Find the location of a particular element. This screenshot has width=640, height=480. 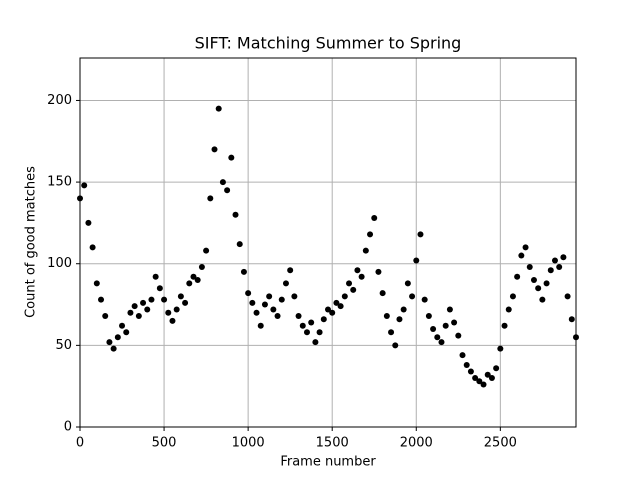

x-tick-label: 1500 is located at coordinates (332, 443).